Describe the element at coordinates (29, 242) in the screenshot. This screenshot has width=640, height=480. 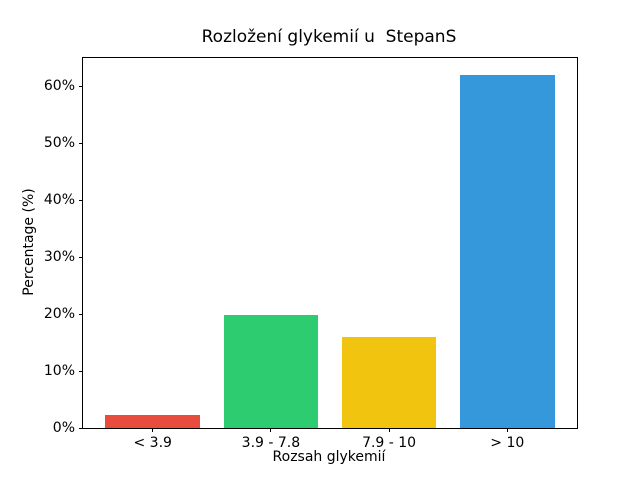
I see `y-axis-label: Percentage (%)` at that location.